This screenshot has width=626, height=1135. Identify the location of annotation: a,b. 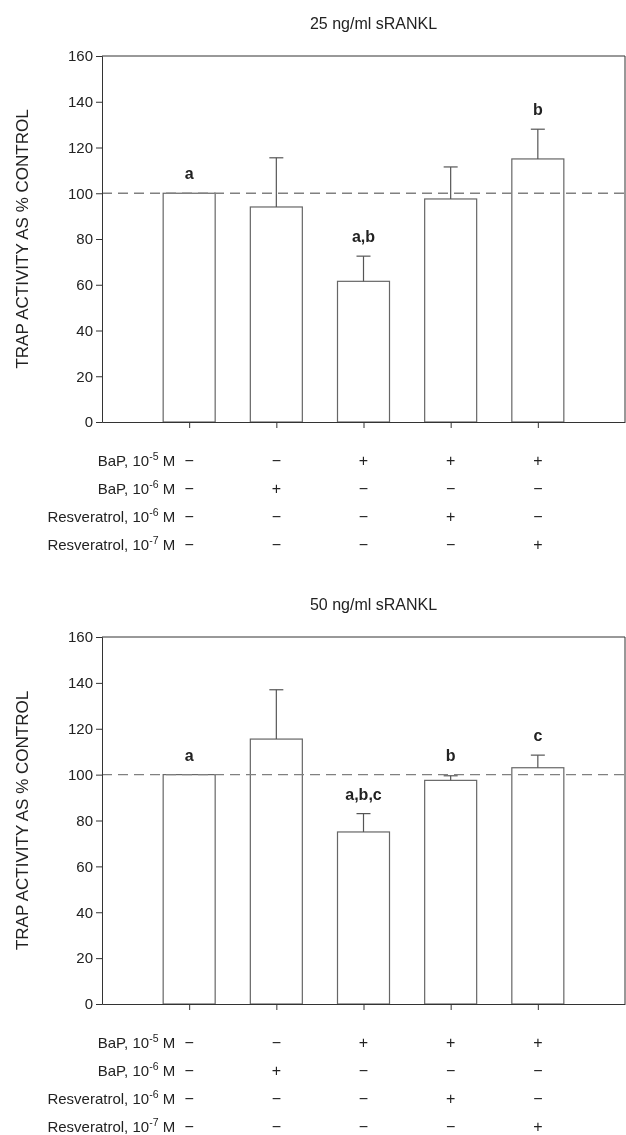
(363, 237).